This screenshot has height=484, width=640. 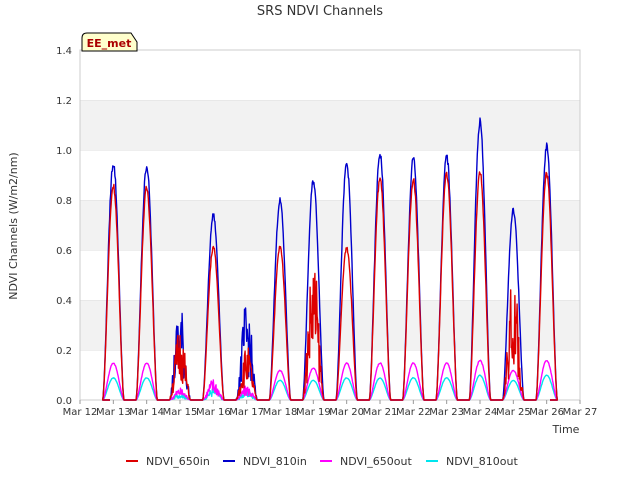 I want to click on y-tick-label: 1.0, so click(x=64, y=151).